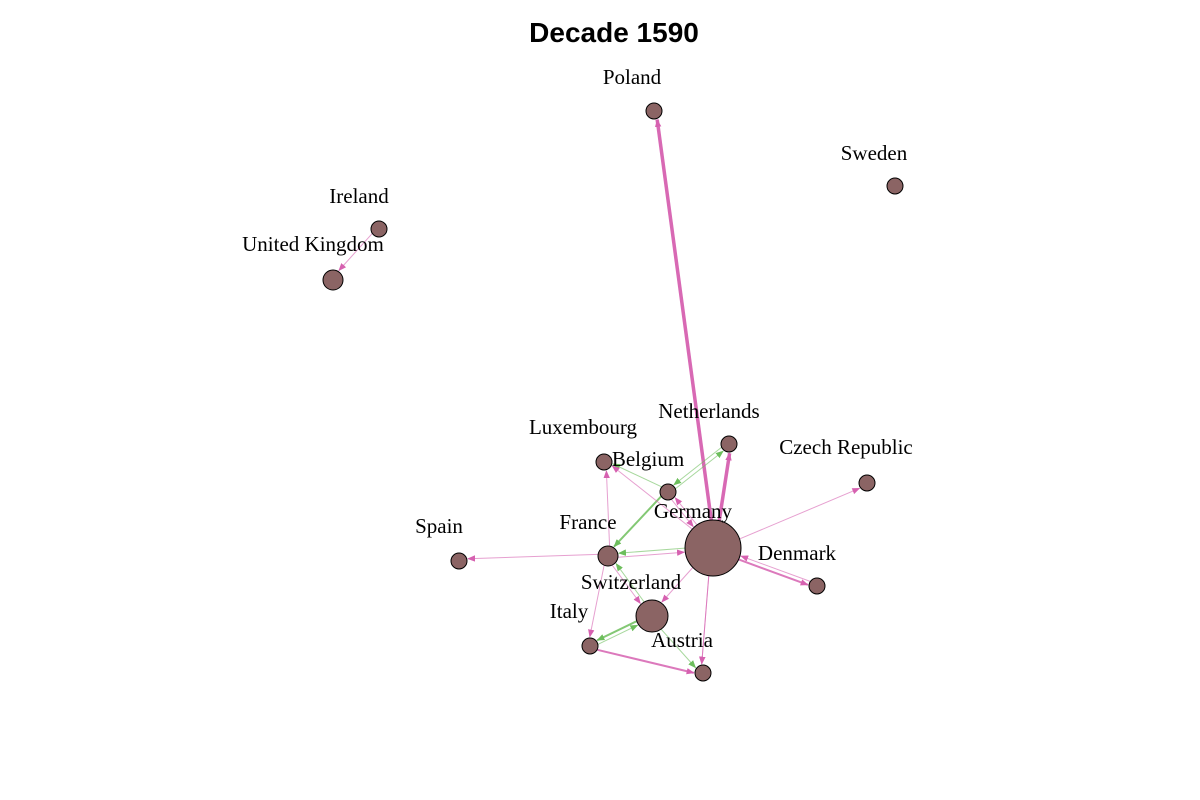 This screenshot has width=1200, height=800. I want to click on edge-germany-to-france, so click(651, 551).